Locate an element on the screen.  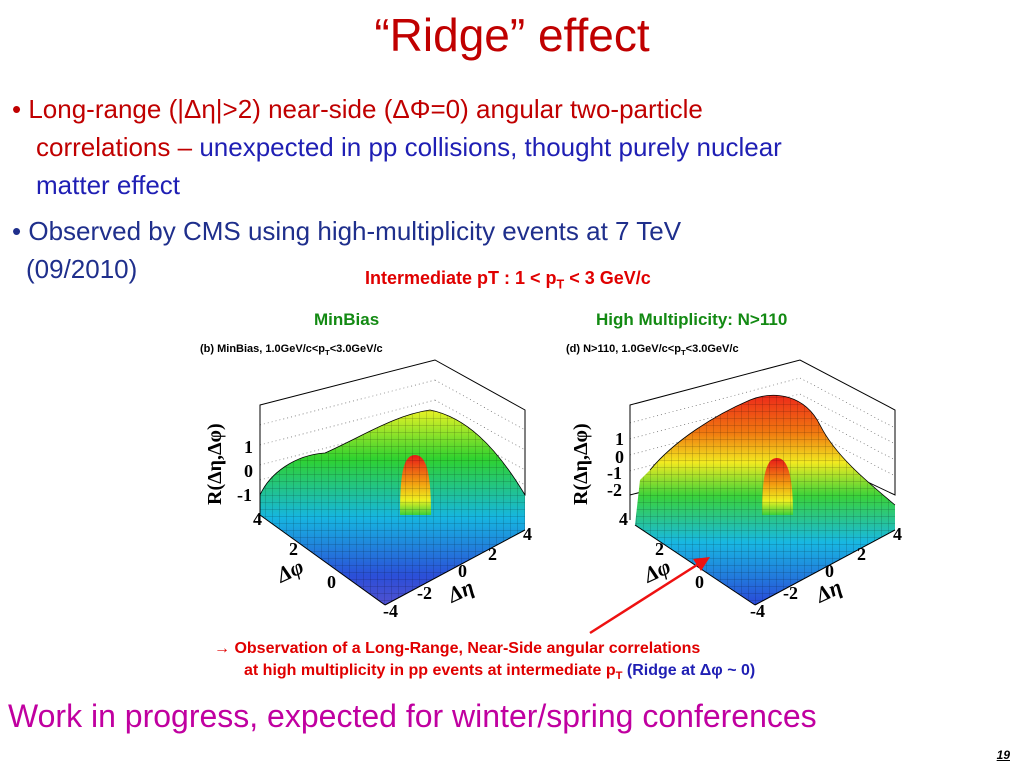
minbias-eta-ticks: 4 2 0 -2 -4 is located at coordinates (457, 572).